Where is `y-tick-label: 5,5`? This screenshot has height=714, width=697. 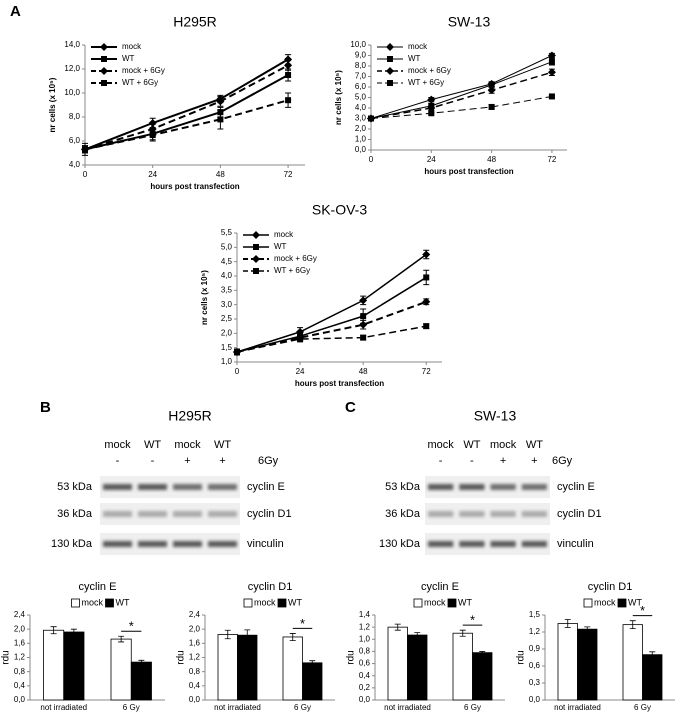
y-tick-label: 5,5 is located at coordinates (227, 232).